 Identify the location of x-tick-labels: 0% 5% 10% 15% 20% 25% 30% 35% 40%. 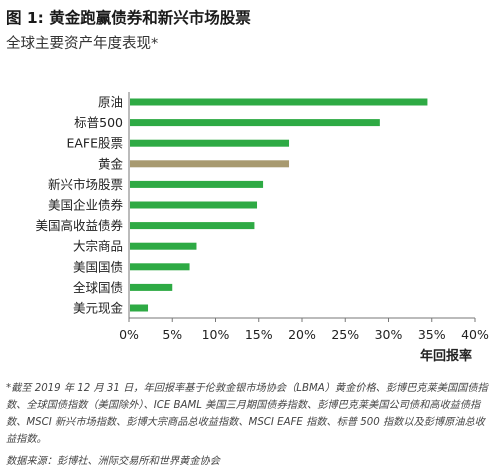
(304, 334).